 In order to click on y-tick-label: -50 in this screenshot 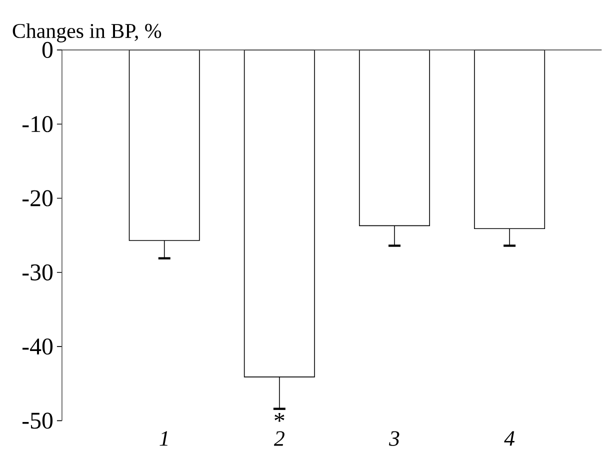, I will do `click(37, 420)`.